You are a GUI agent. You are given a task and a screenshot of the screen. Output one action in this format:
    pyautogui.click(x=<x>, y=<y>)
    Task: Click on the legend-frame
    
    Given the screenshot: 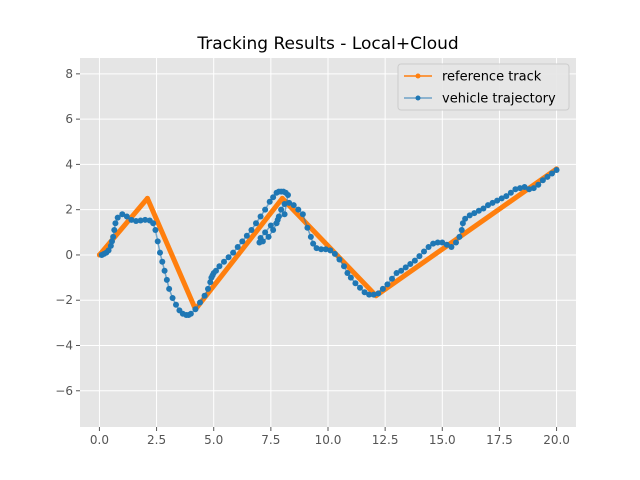 What is the action you would take?
    pyautogui.click(x=483, y=87)
    